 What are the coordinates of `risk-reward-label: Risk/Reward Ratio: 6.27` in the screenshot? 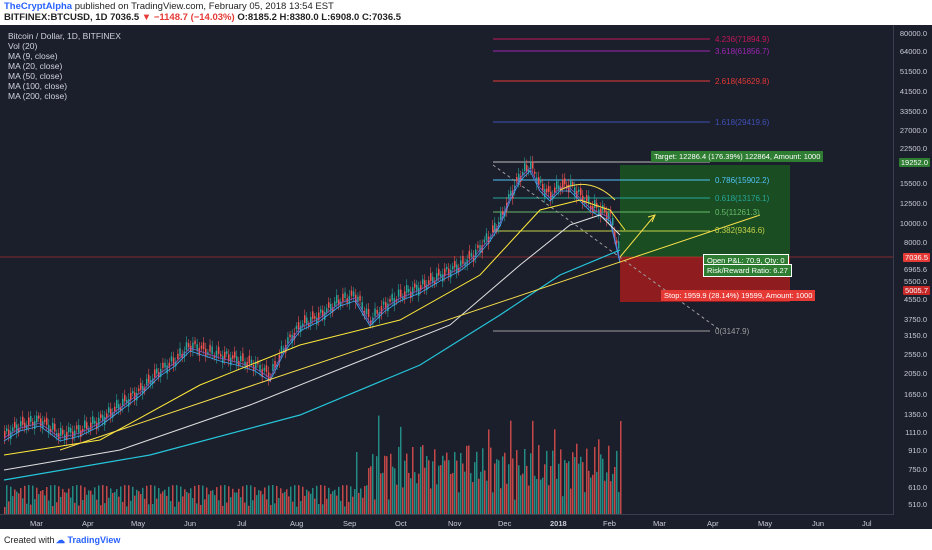 It's located at (747, 270).